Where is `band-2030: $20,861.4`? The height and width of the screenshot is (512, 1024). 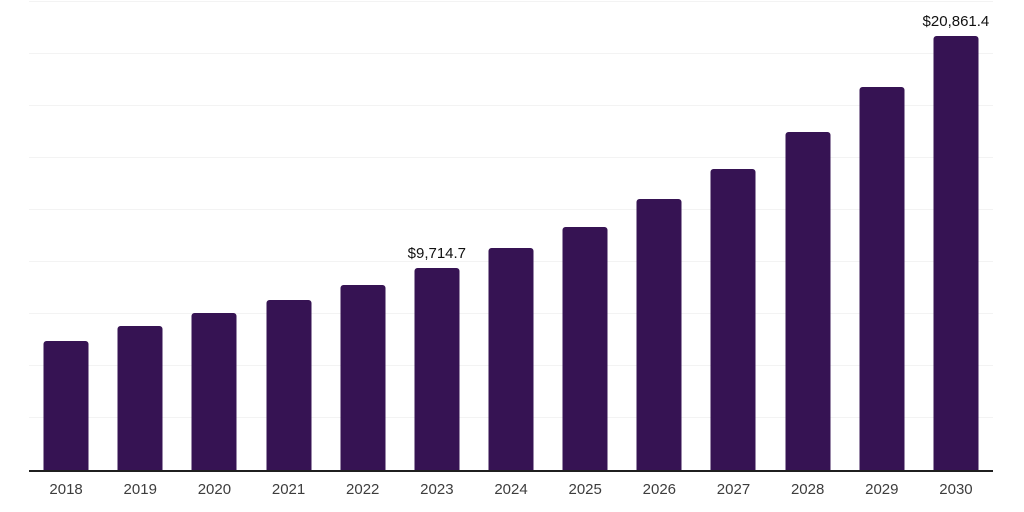 band-2030: $20,861.4 is located at coordinates (956, 236).